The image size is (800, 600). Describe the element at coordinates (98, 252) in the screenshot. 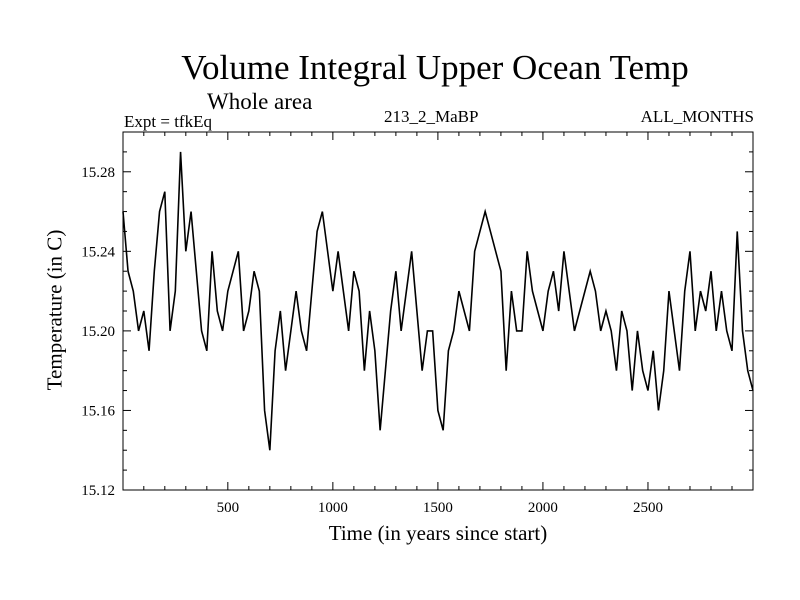

I see `y-tick-label: 15.24` at that location.